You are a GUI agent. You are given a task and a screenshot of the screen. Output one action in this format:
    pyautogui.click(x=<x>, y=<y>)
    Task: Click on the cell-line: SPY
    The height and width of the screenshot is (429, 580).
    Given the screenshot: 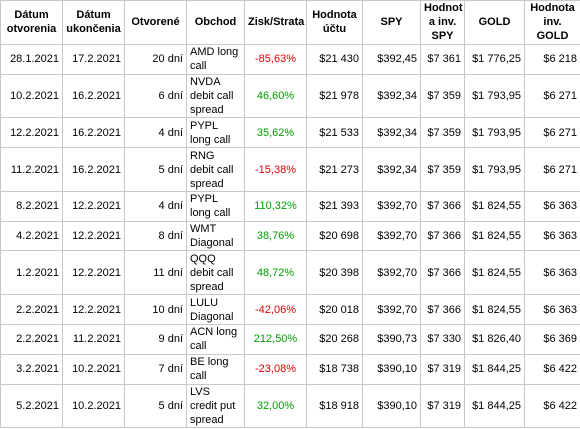 What is the action you would take?
    pyautogui.click(x=391, y=22)
    